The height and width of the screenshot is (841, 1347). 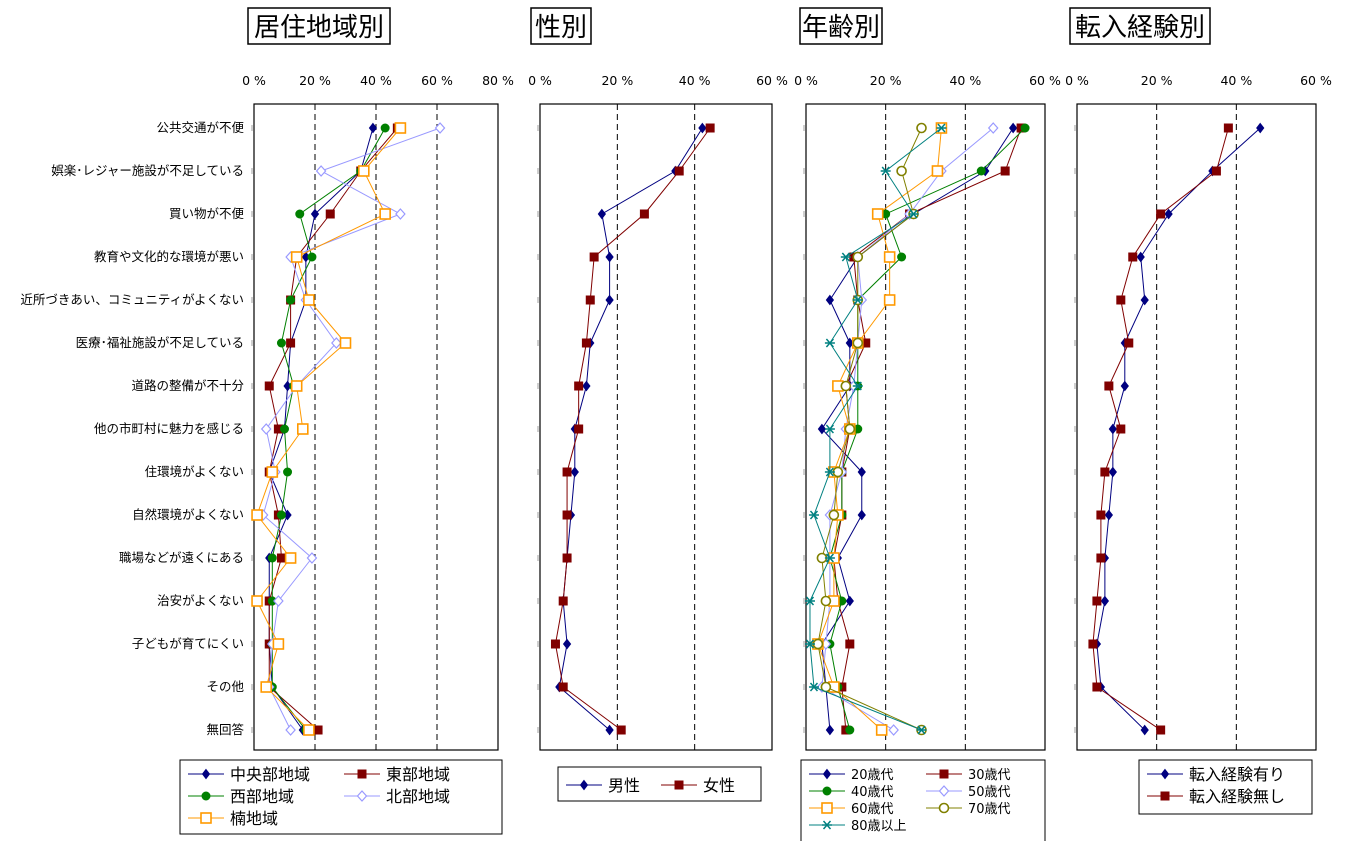 What do you see at coordinates (270, 774) in the screenshot?
I see `legend-label: 中央部地域` at bounding box center [270, 774].